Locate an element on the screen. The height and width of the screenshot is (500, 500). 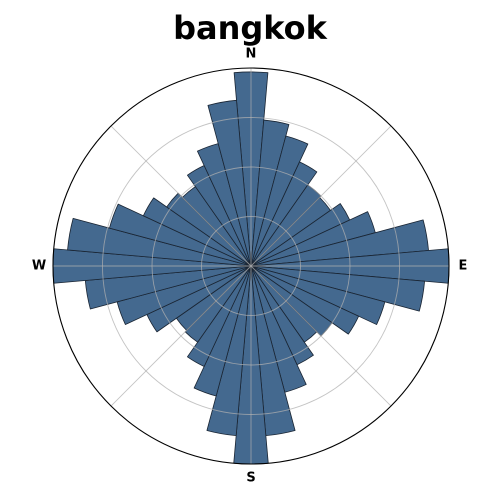
direction-label-n: N is located at coordinates (251, 54).